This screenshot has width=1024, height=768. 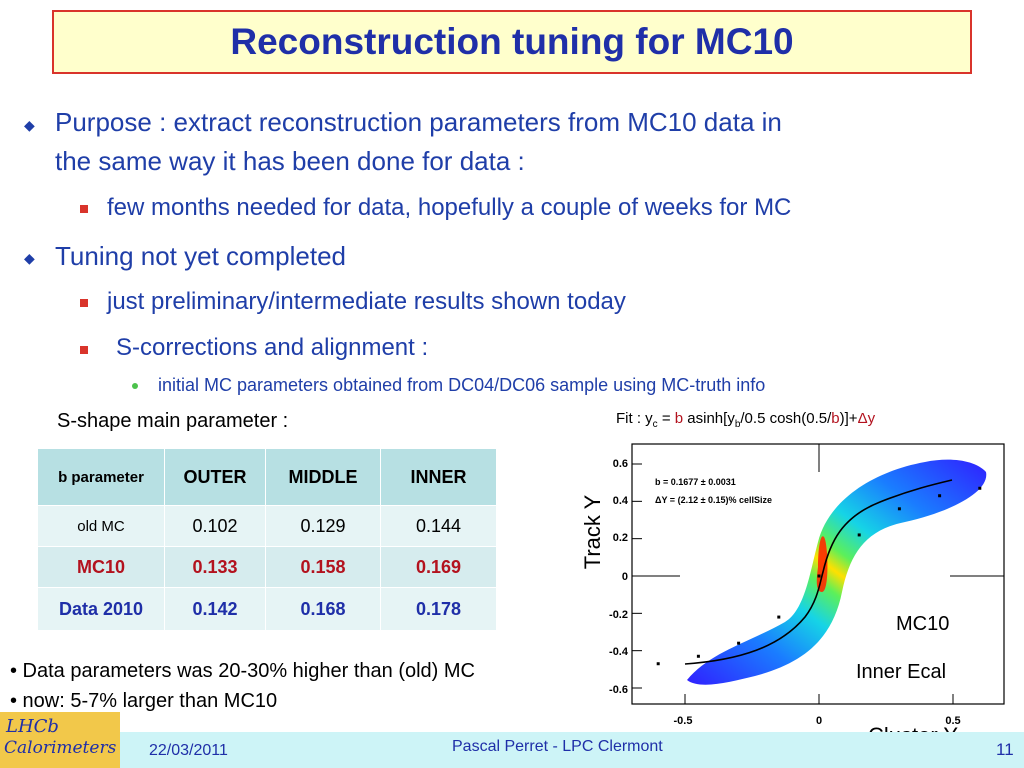 What do you see at coordinates (819, 721) in the screenshot?
I see `x-tick-label: 0` at bounding box center [819, 721].